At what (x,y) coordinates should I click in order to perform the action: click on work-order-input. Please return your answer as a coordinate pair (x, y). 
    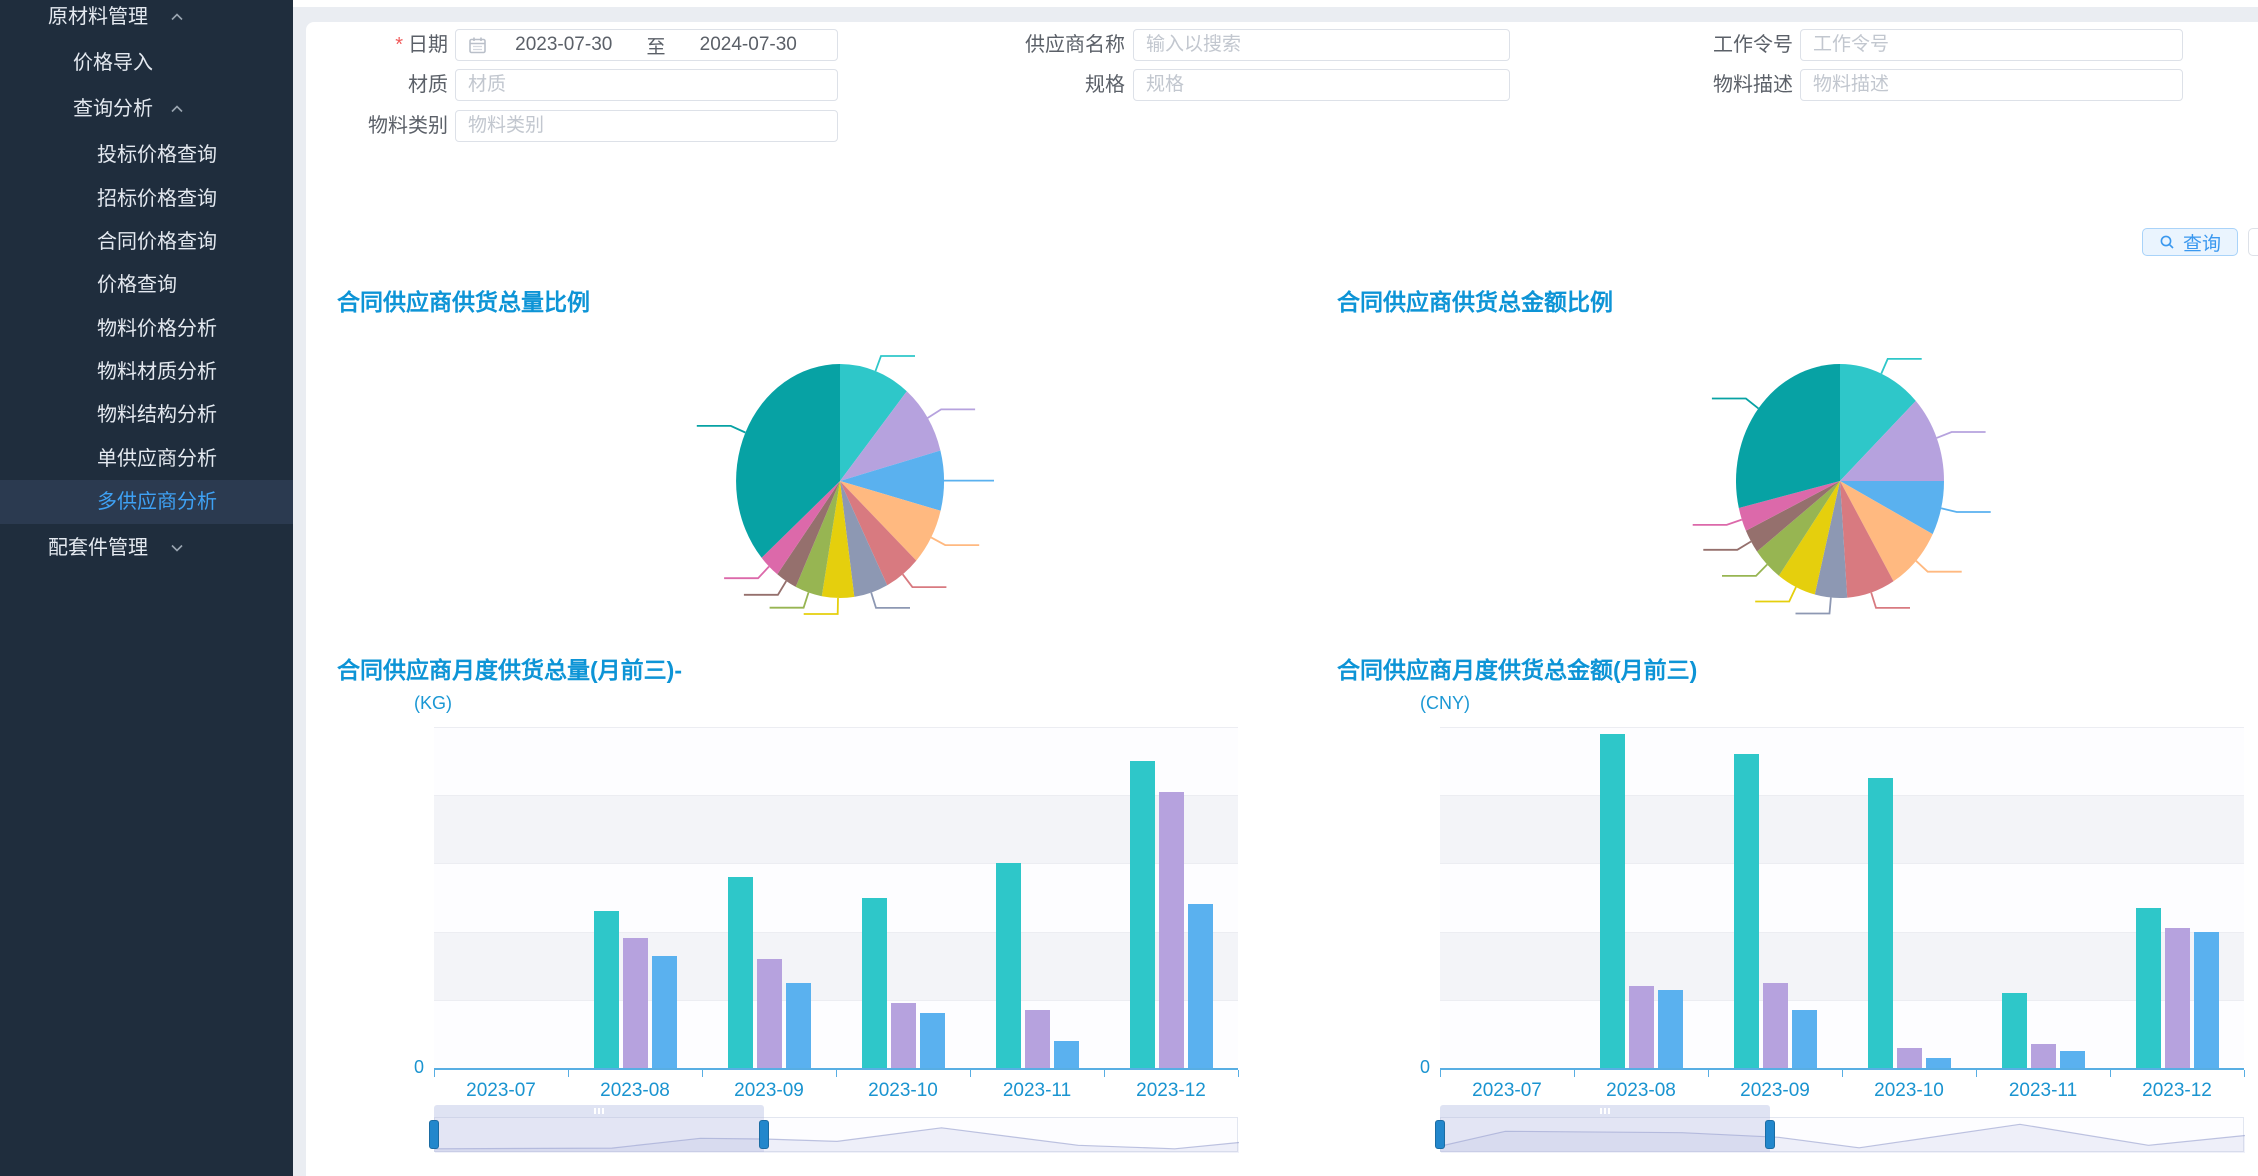
    Looking at the image, I should click on (1991, 45).